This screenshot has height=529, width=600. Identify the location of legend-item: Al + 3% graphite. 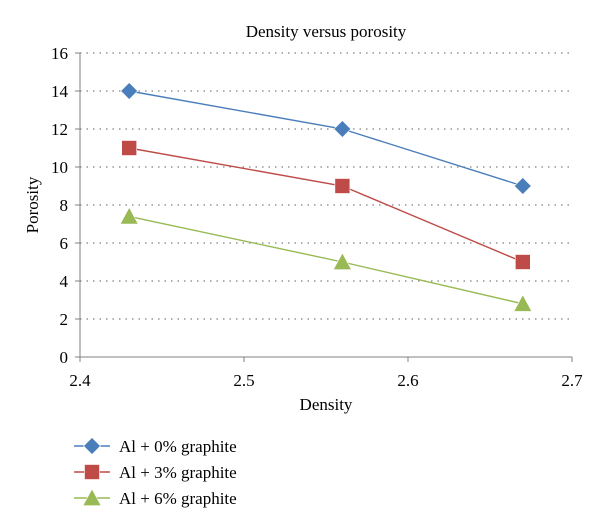
(155, 472).